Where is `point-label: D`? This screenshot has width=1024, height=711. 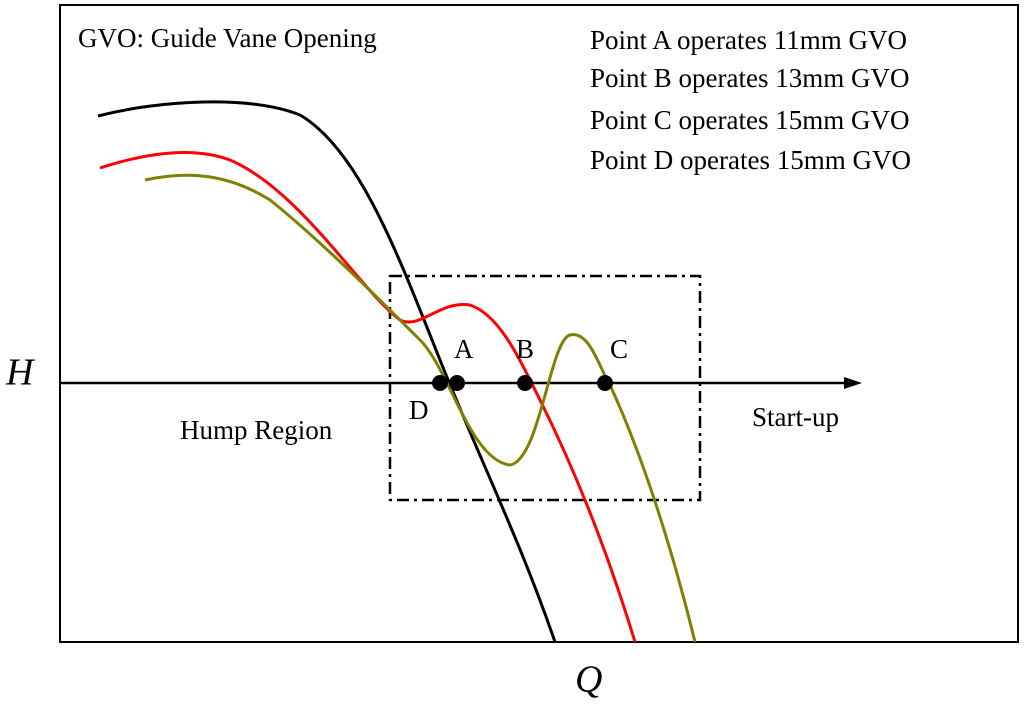 point-label: D is located at coordinates (419, 410).